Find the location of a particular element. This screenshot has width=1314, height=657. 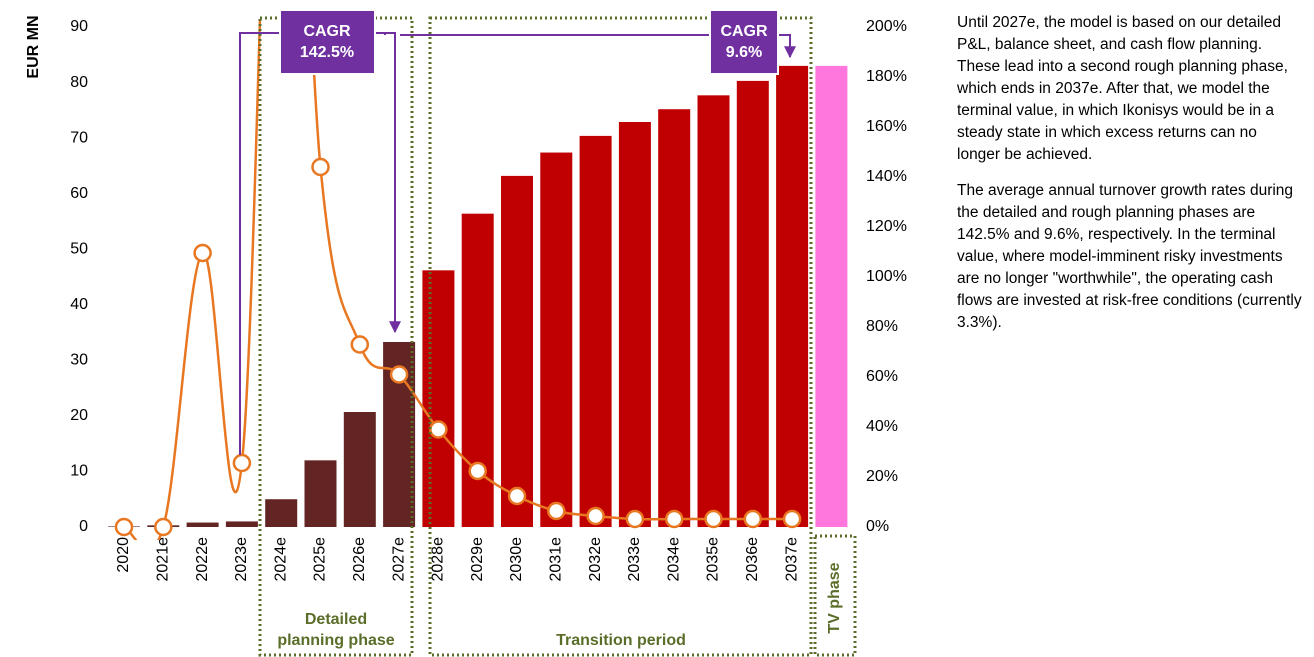

phase-label: TV phase is located at coordinates (834, 597).